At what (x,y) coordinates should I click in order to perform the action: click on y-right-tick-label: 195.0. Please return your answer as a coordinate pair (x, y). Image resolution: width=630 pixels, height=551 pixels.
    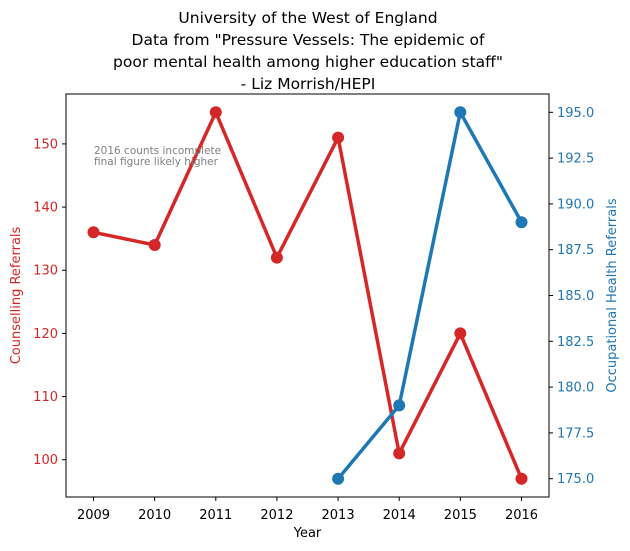
    Looking at the image, I should click on (575, 113).